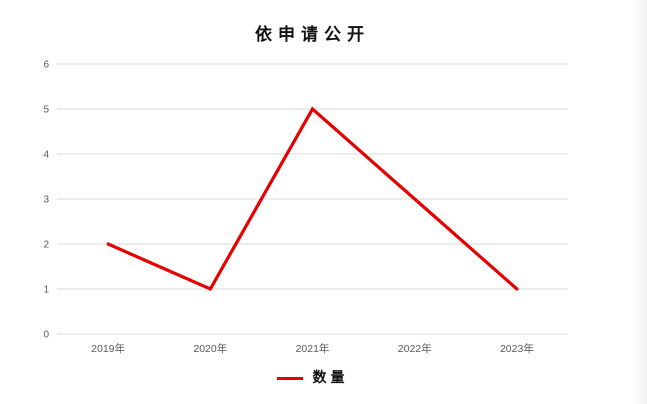 This screenshot has width=647, height=404. What do you see at coordinates (46, 200) in the screenshot?
I see `y-axis-tick-label: 3` at bounding box center [46, 200].